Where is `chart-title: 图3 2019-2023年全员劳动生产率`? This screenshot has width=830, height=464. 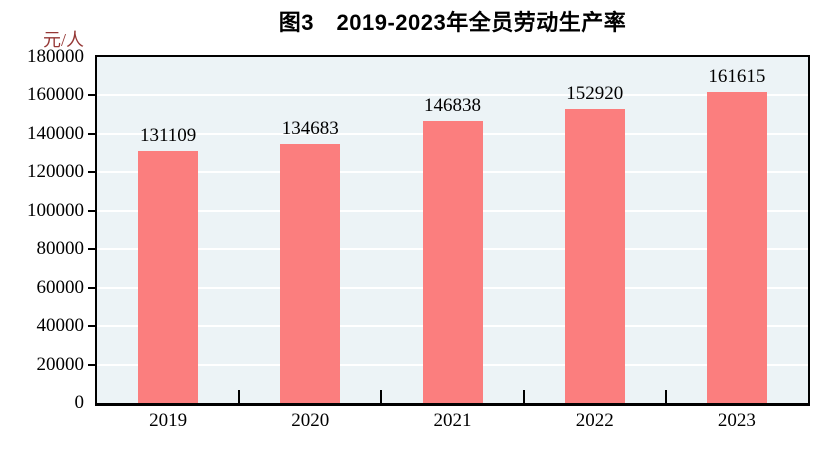
chart-title: 图3 2019-2023年全员劳动生产率 is located at coordinates (452, 22).